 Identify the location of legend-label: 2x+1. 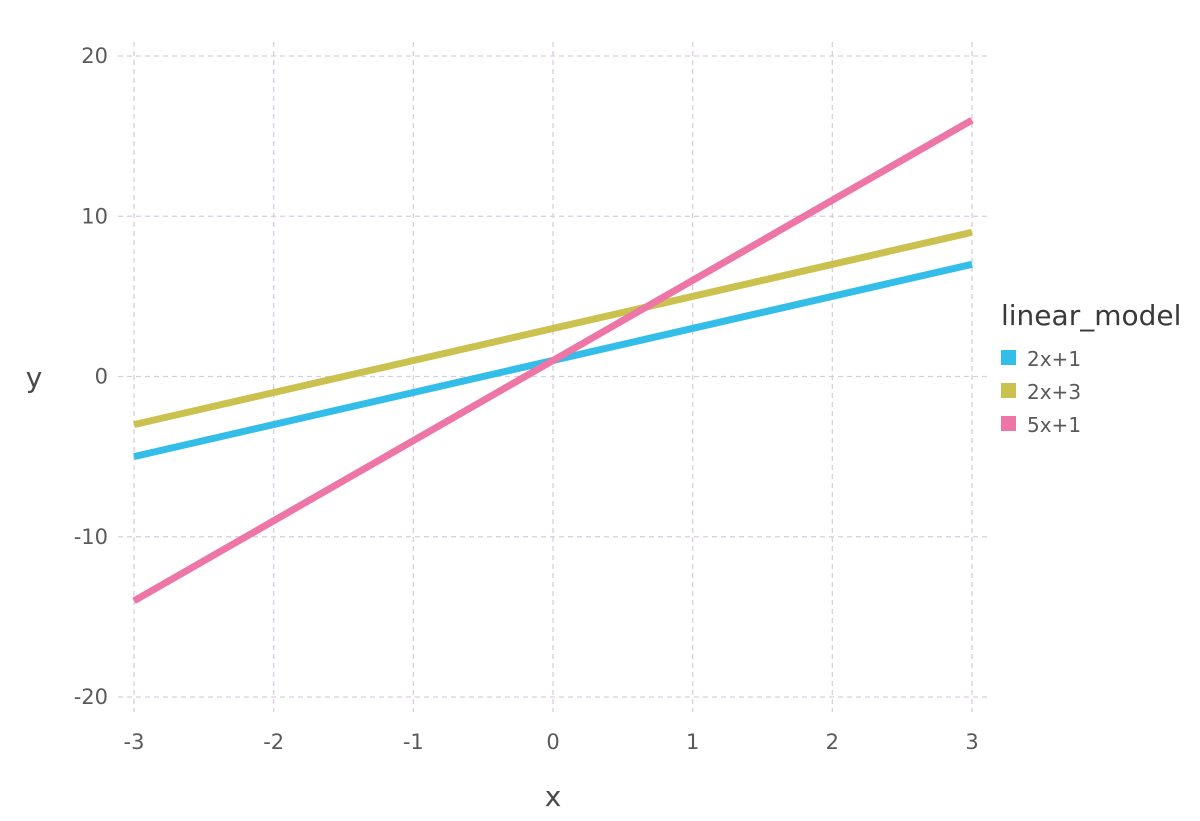
(1054, 359).